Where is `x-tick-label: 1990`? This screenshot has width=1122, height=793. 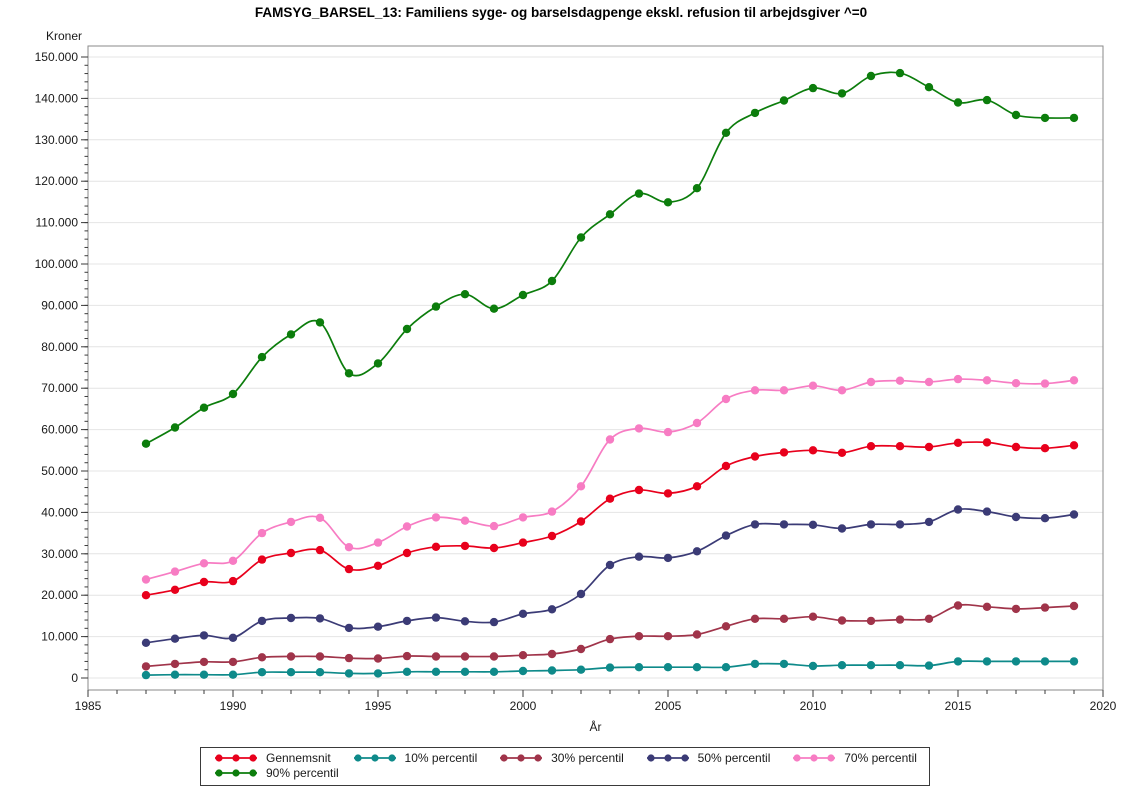 x-tick-label: 1990 is located at coordinates (233, 706).